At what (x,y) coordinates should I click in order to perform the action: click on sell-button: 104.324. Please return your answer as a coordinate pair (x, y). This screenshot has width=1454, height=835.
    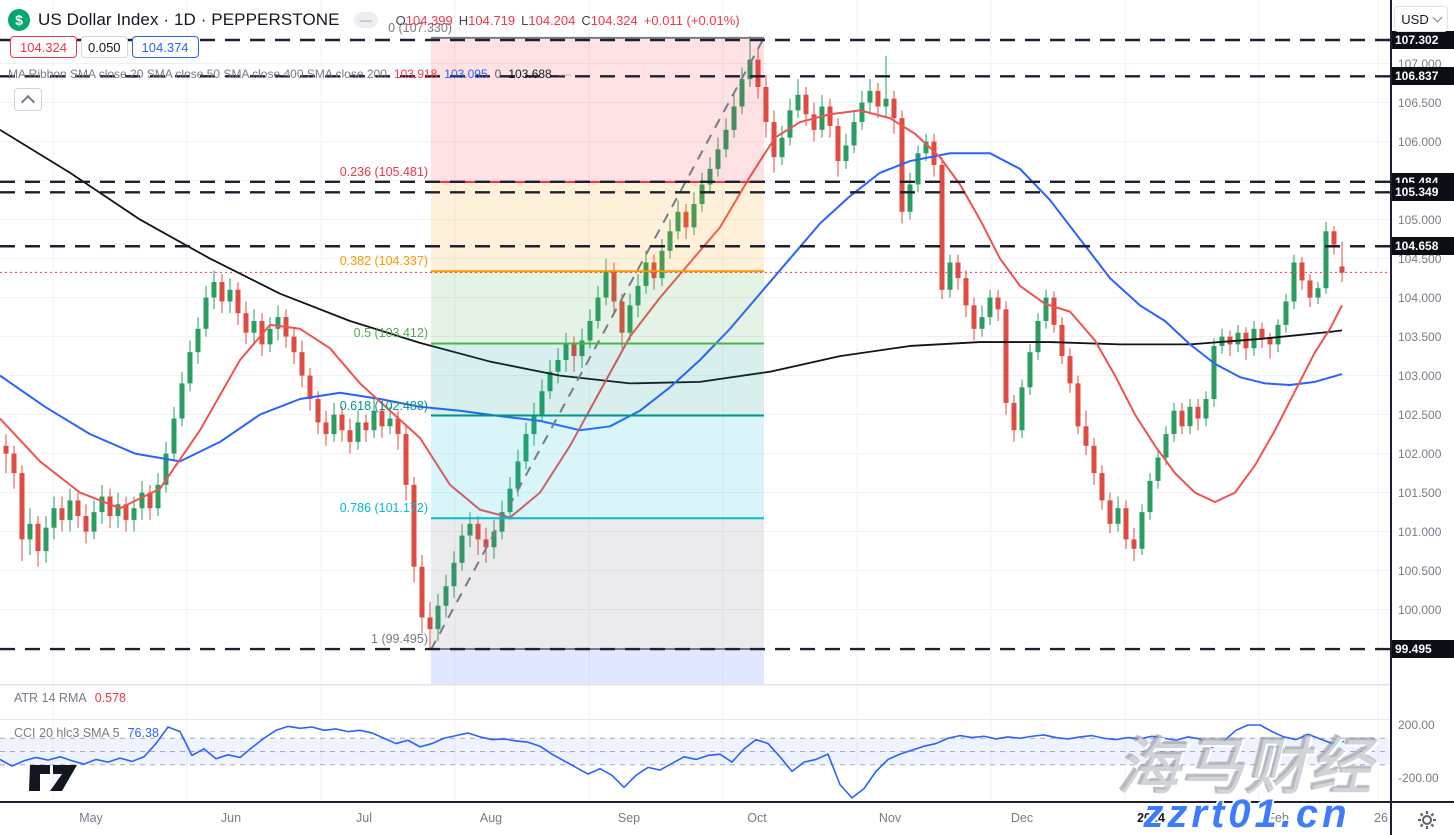
    Looking at the image, I should click on (43, 47).